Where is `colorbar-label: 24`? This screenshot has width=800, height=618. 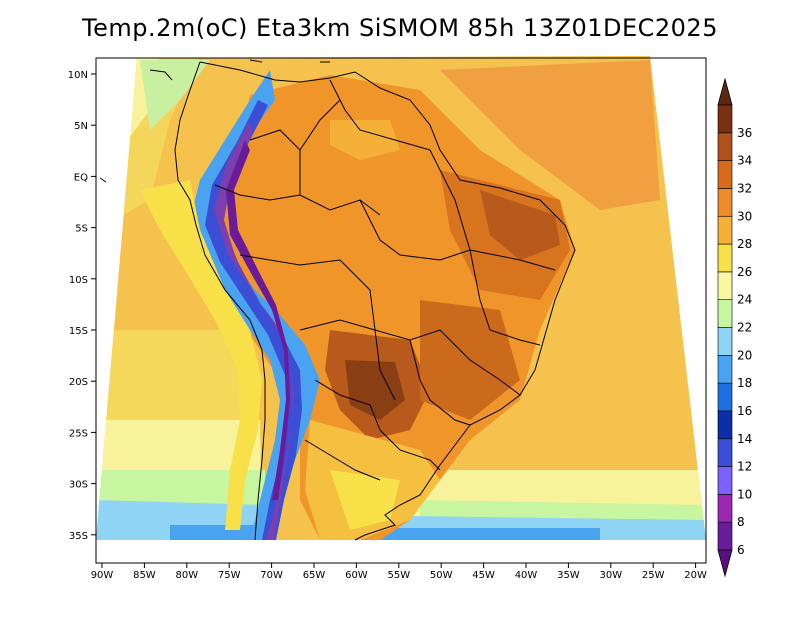 colorbar-label: 24 is located at coordinates (744, 300).